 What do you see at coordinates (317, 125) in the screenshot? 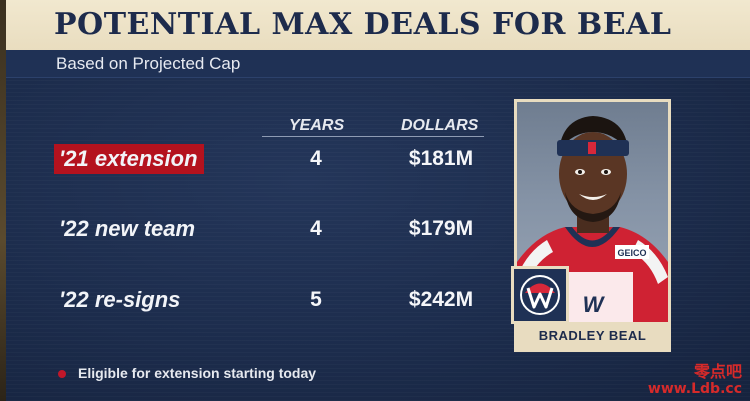
I see `column-header-years: YEARS` at bounding box center [317, 125].